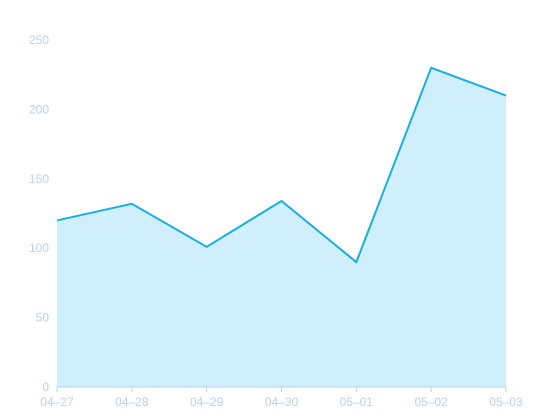  What do you see at coordinates (39, 40) in the screenshot?
I see `y-tick-label: 250` at bounding box center [39, 40].